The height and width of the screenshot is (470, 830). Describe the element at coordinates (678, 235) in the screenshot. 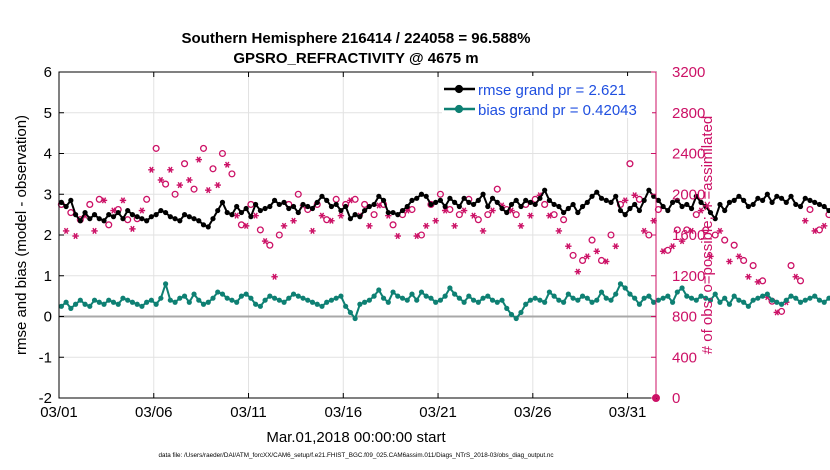

I see `y-right-axis-ticks: 0 400 800 1200 1600 2000 2400 2800 3200` at that location.